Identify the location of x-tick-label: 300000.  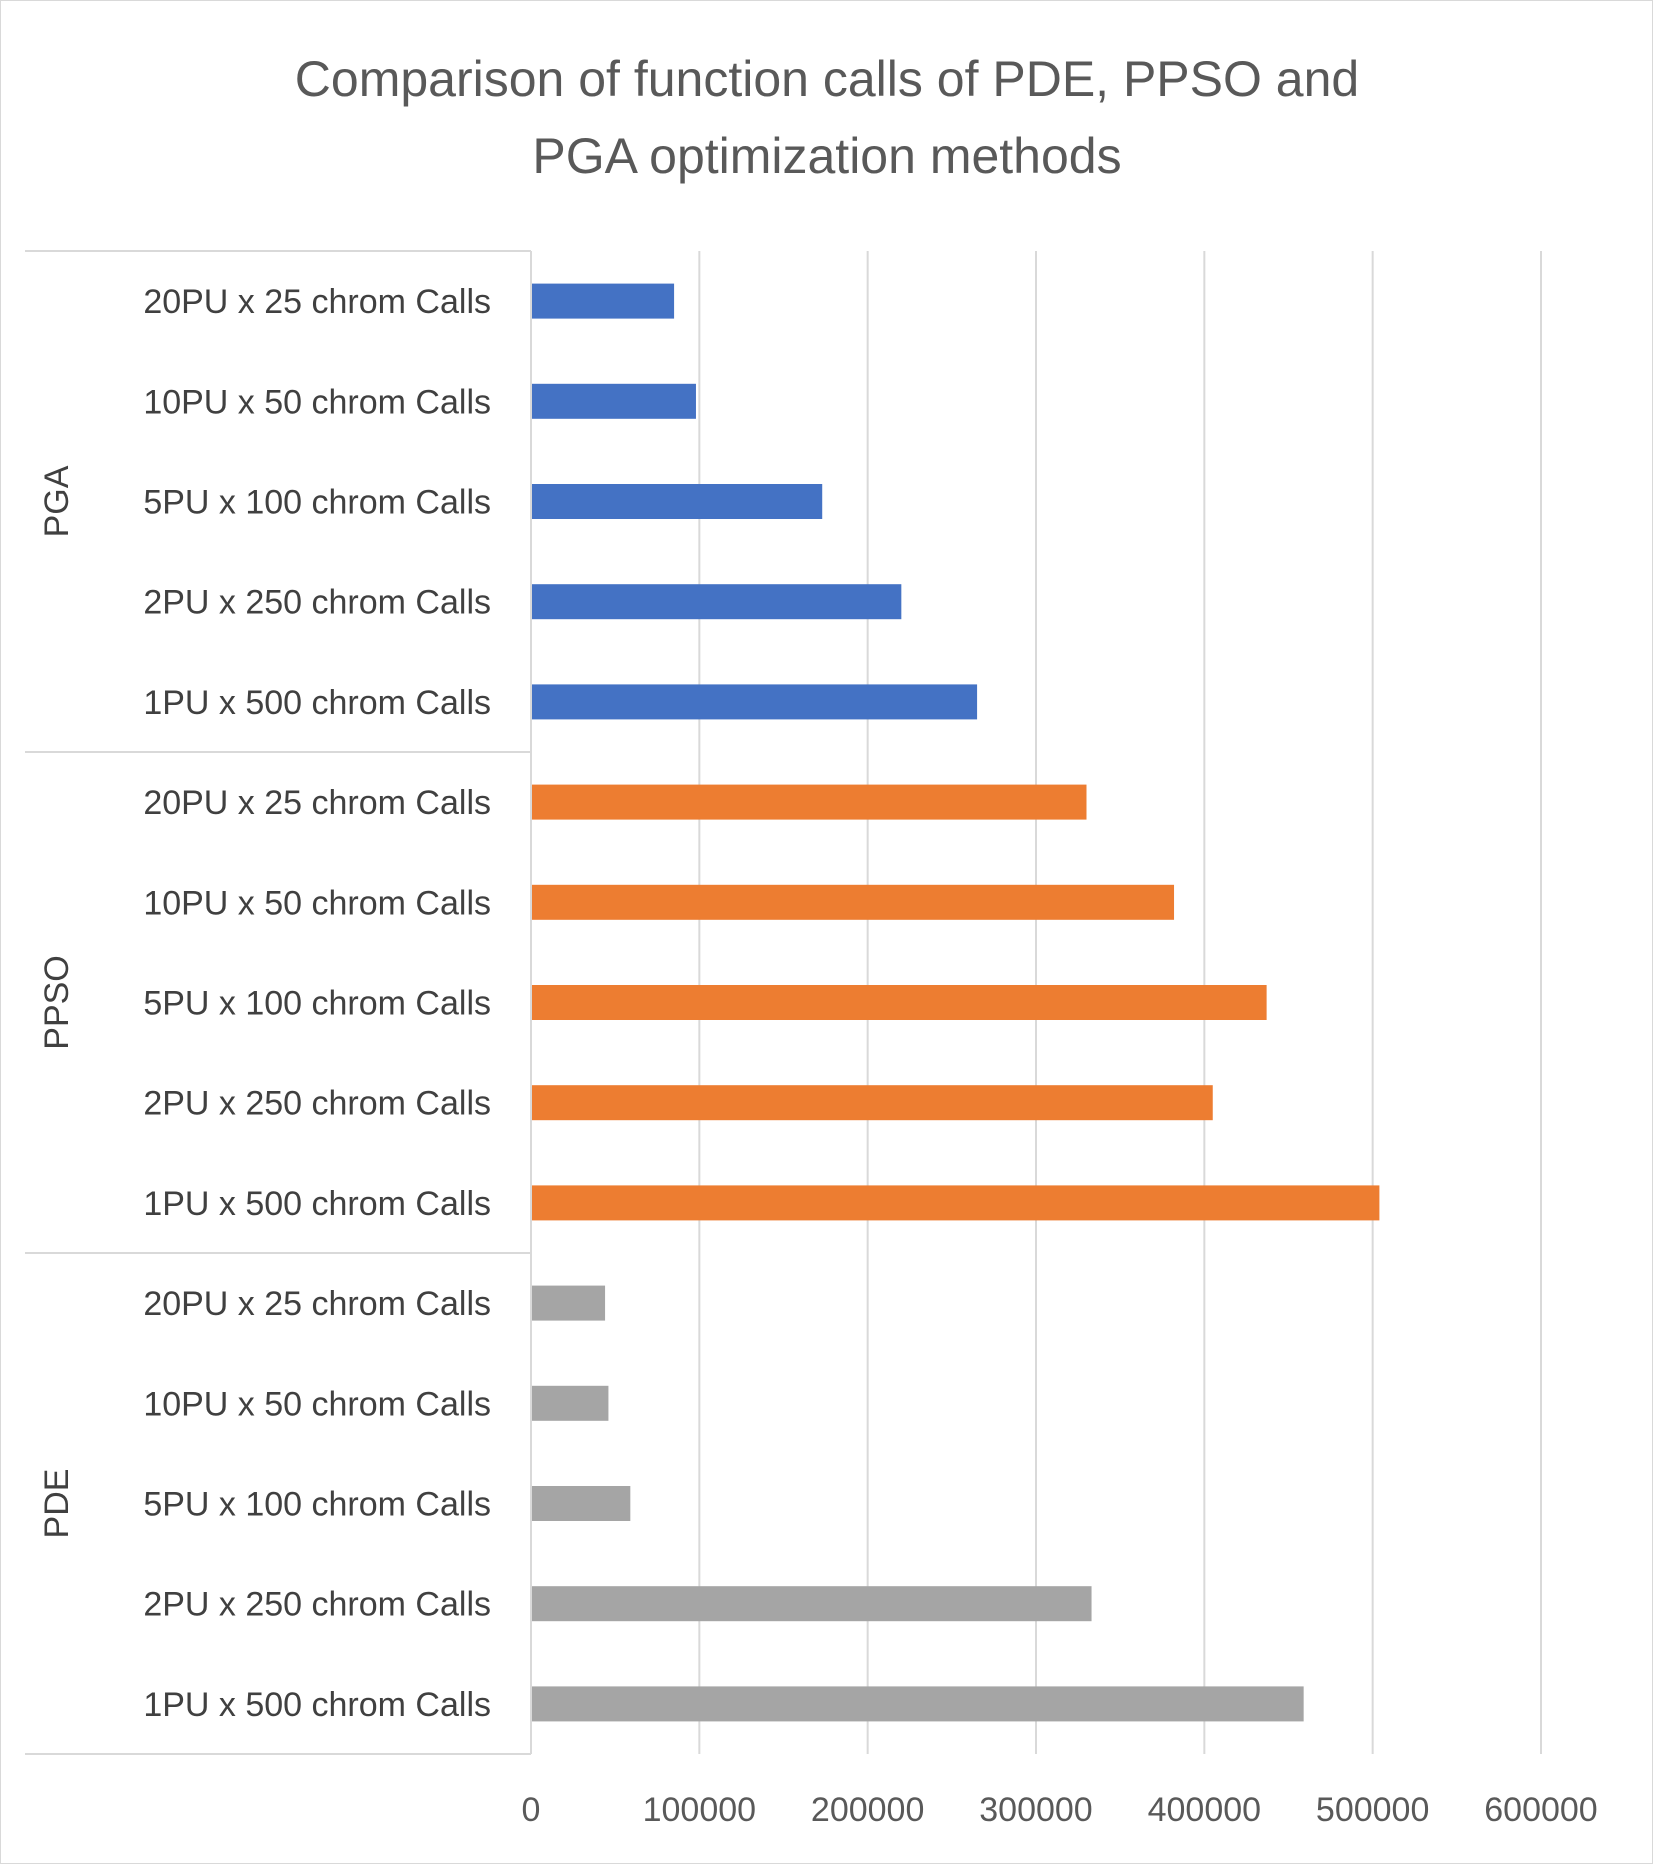
(1035, 1810).